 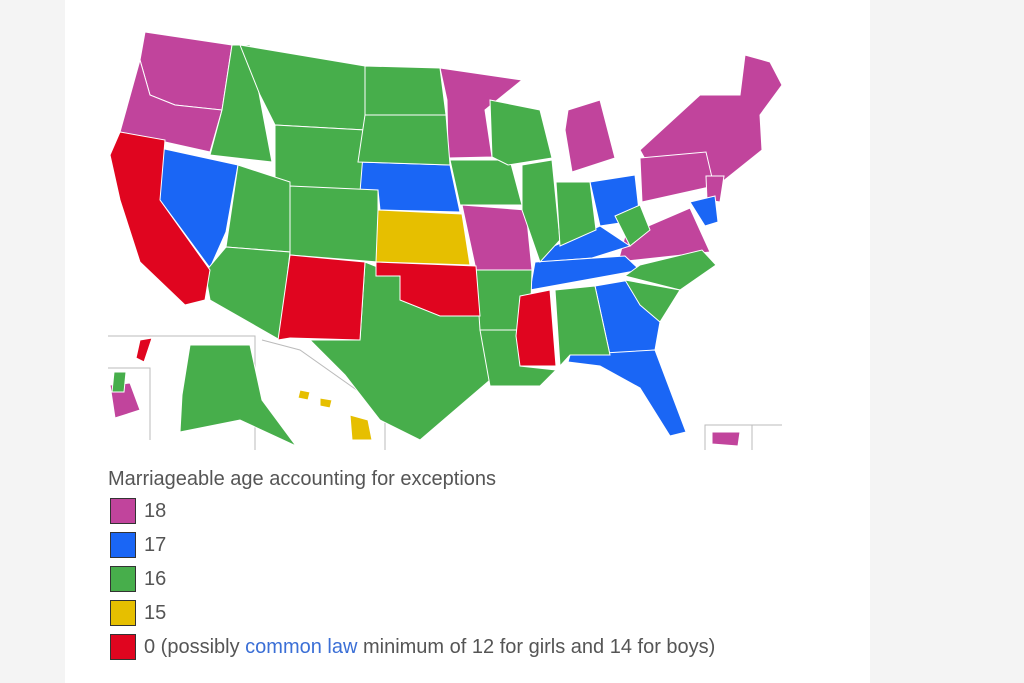 I want to click on hawaii-frame, so click(x=323, y=394).